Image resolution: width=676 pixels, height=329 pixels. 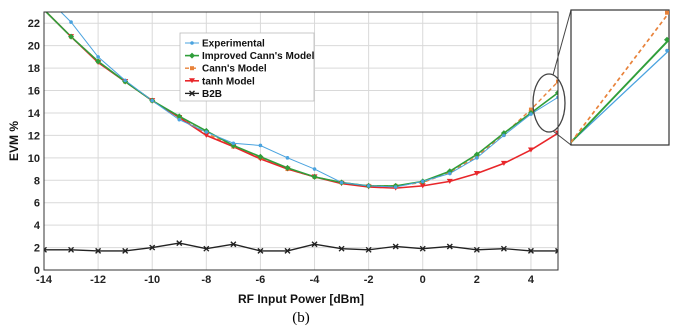 What do you see at coordinates (14, 141) in the screenshot?
I see `y-axis-label: EVM %` at bounding box center [14, 141].